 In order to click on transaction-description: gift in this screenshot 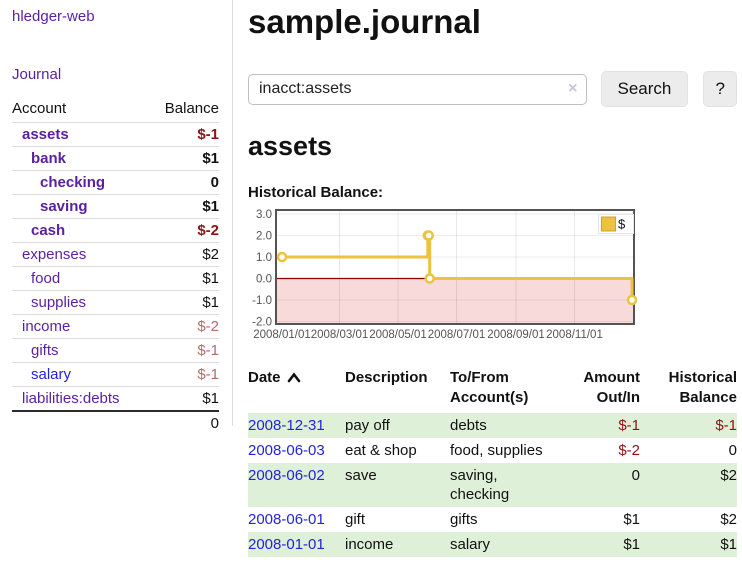, I will do `click(355, 519)`.